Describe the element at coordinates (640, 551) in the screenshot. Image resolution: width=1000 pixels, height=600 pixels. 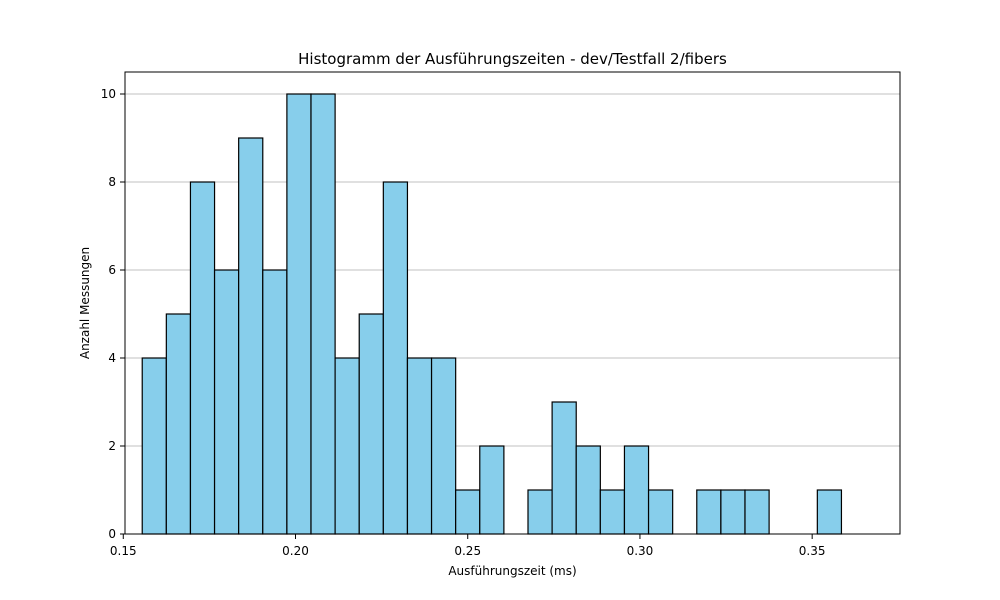
I see `x-tick-label: 0.30` at that location.